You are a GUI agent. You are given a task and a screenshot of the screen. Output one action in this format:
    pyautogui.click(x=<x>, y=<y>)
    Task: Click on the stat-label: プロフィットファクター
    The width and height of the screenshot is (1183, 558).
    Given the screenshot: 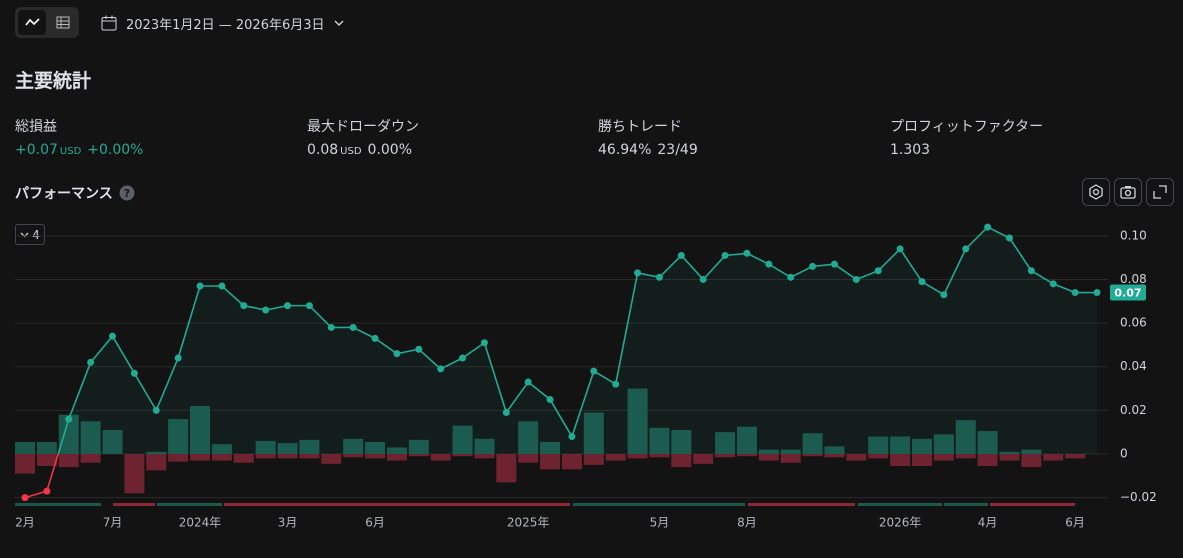 What is the action you would take?
    pyautogui.click(x=967, y=127)
    